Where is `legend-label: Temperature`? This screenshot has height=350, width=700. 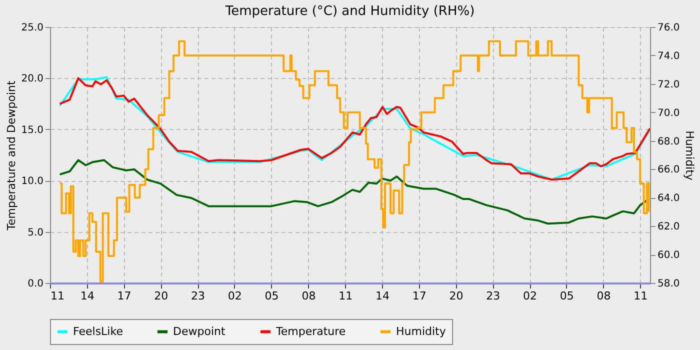 legend-label: Temperature is located at coordinates (310, 331).